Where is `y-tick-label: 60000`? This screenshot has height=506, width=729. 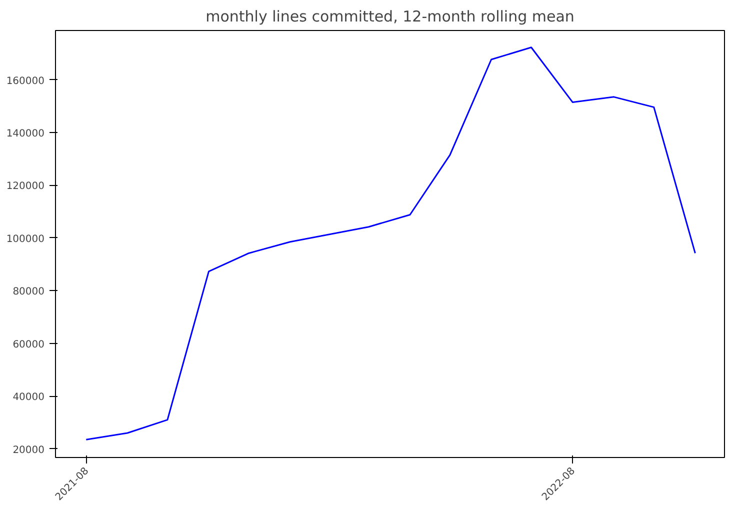
y-tick-label: 60000 is located at coordinates (28, 344).